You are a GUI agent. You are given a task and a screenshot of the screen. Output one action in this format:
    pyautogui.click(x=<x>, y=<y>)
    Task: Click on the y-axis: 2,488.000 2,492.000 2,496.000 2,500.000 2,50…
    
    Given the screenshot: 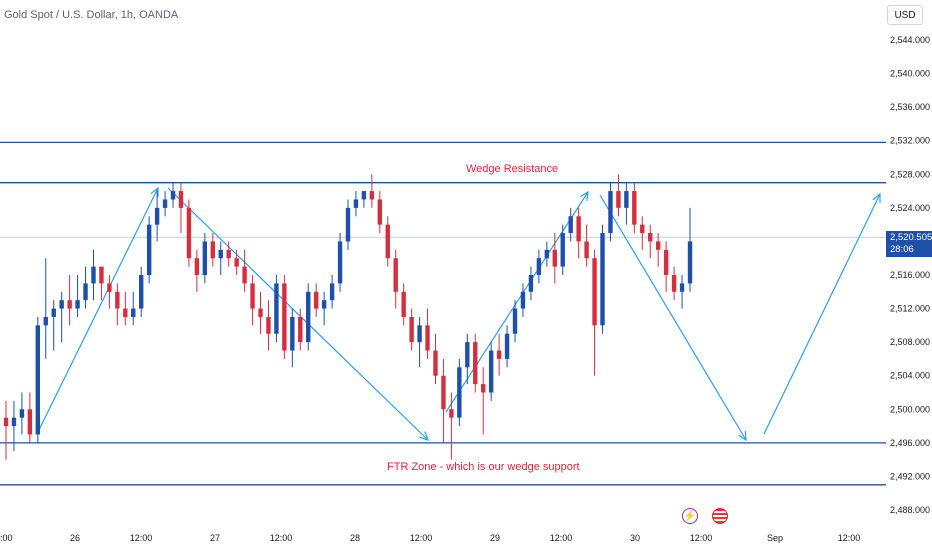 What is the action you would take?
    pyautogui.click(x=910, y=275)
    